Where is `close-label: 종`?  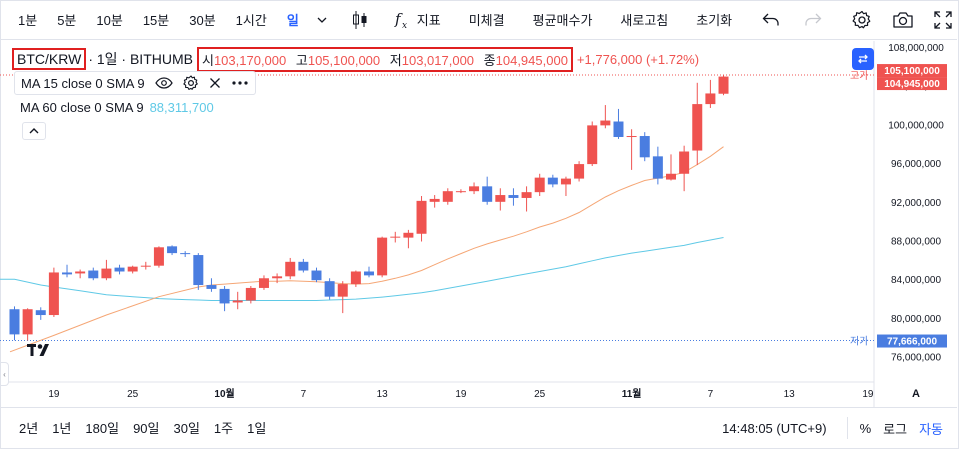
close-label: 종 is located at coordinates (489, 60).